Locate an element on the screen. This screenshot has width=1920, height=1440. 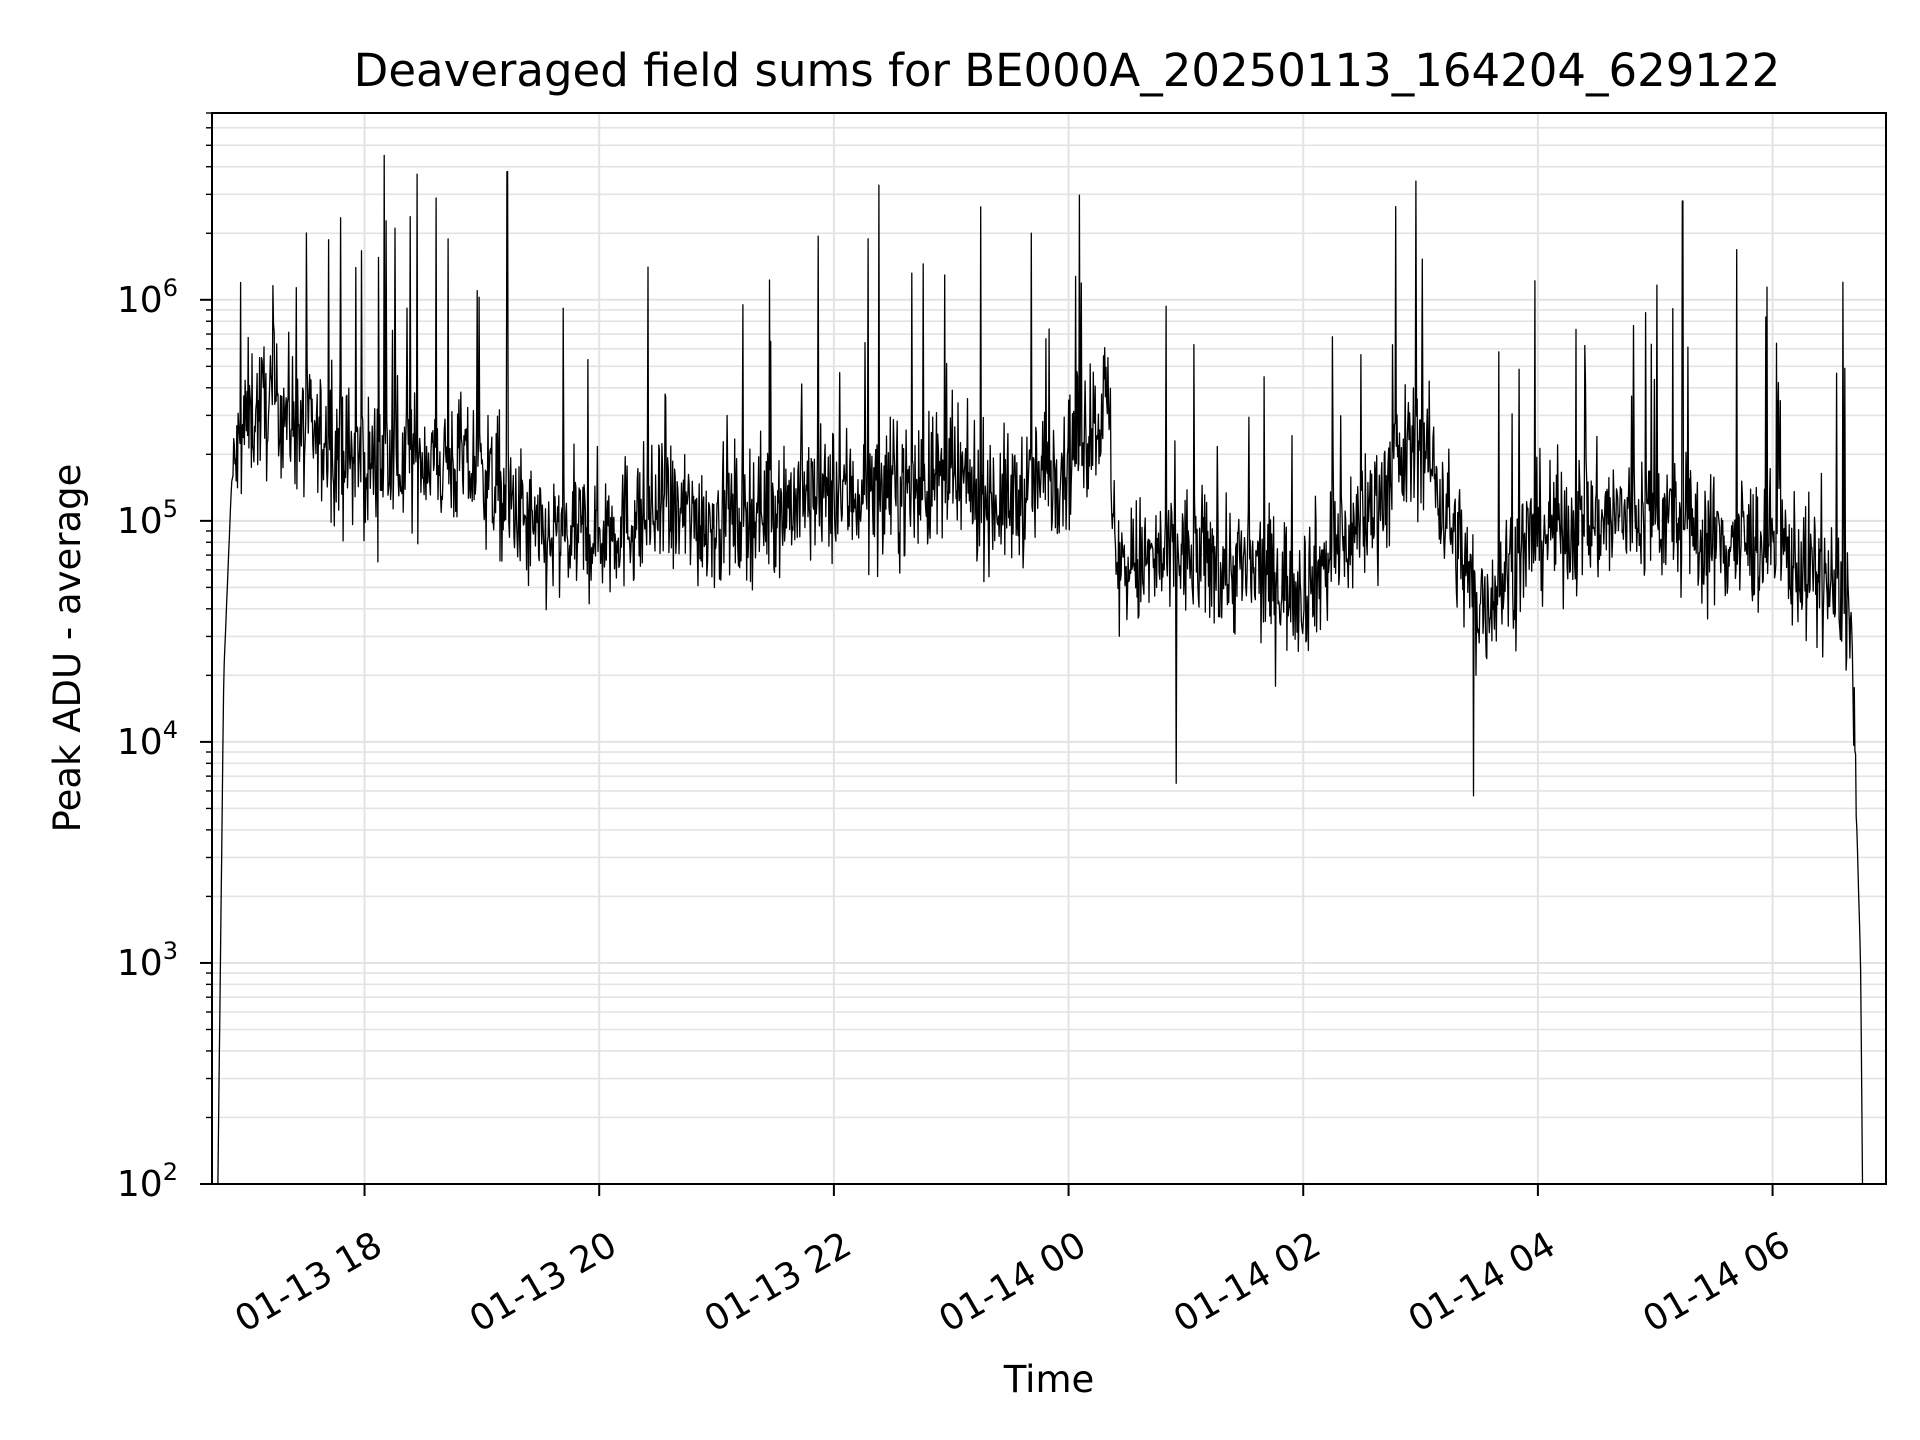
y-axis-label: Peak ADU - average is located at coordinates (67, 648).